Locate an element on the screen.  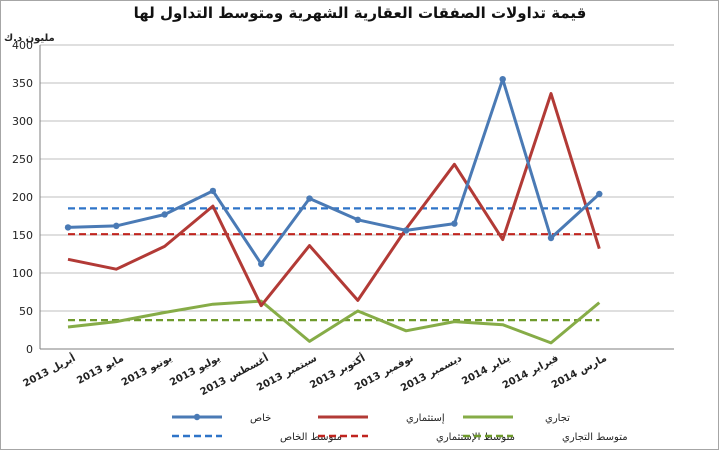
x-tick-label: مارس 2014 is located at coordinates (579, 372).